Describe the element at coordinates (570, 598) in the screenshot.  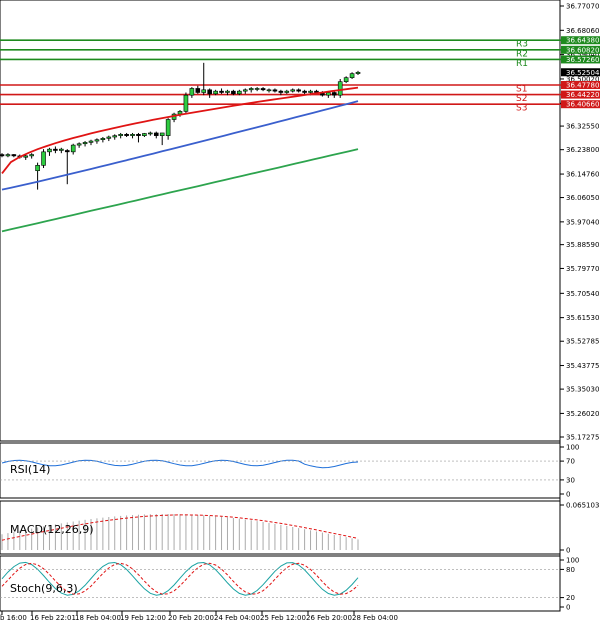
I see `indicator-tick-label: 20` at that location.